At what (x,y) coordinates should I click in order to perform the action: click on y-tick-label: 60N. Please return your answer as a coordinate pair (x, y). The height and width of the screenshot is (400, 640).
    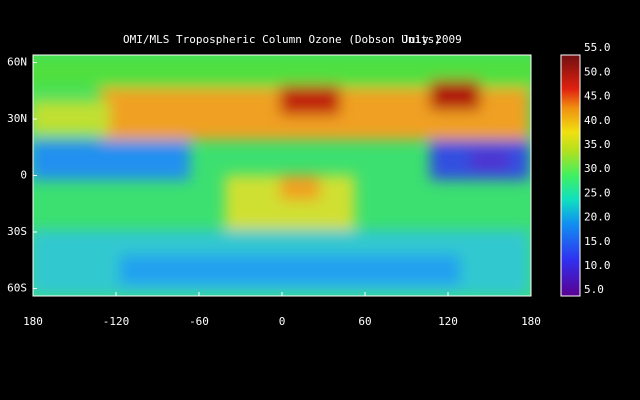
    Looking at the image, I should click on (17, 62).